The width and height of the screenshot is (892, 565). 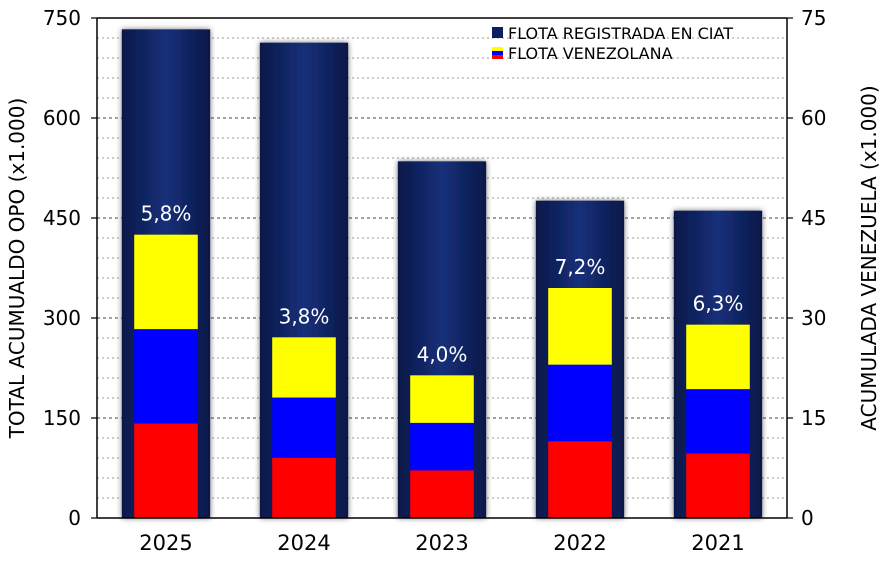 What do you see at coordinates (166, 377) in the screenshot?
I see `bar-venezuela-blue-2025` at bounding box center [166, 377].